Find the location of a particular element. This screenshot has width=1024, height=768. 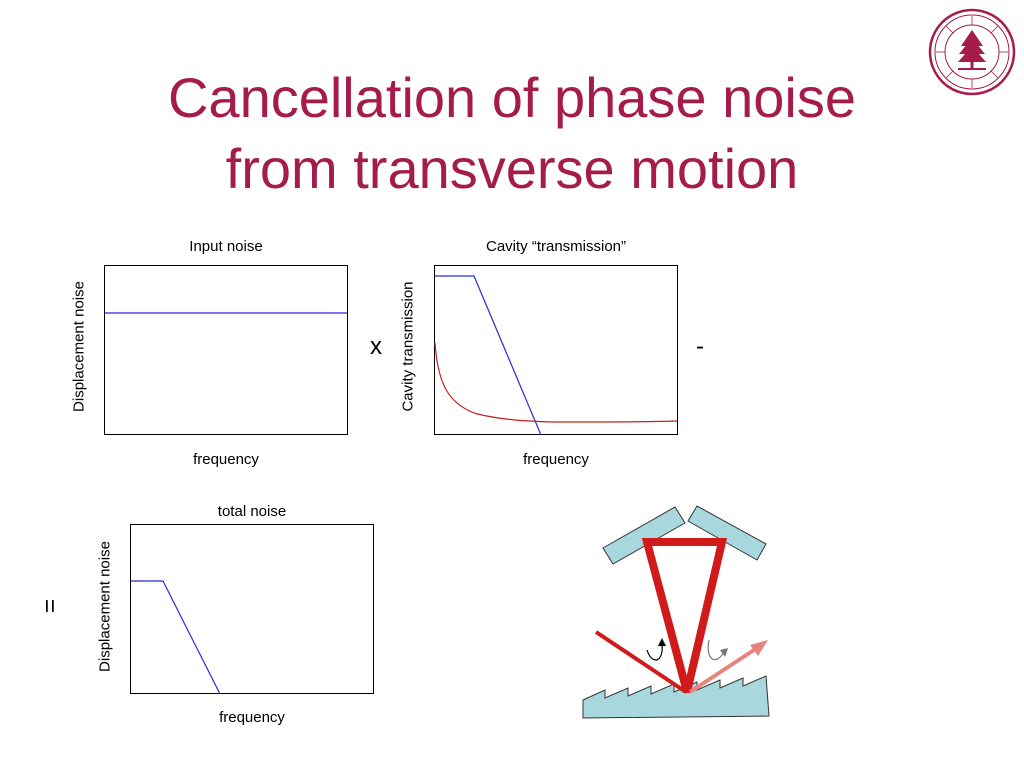

input-xlabel: frequency is located at coordinates (226, 459).